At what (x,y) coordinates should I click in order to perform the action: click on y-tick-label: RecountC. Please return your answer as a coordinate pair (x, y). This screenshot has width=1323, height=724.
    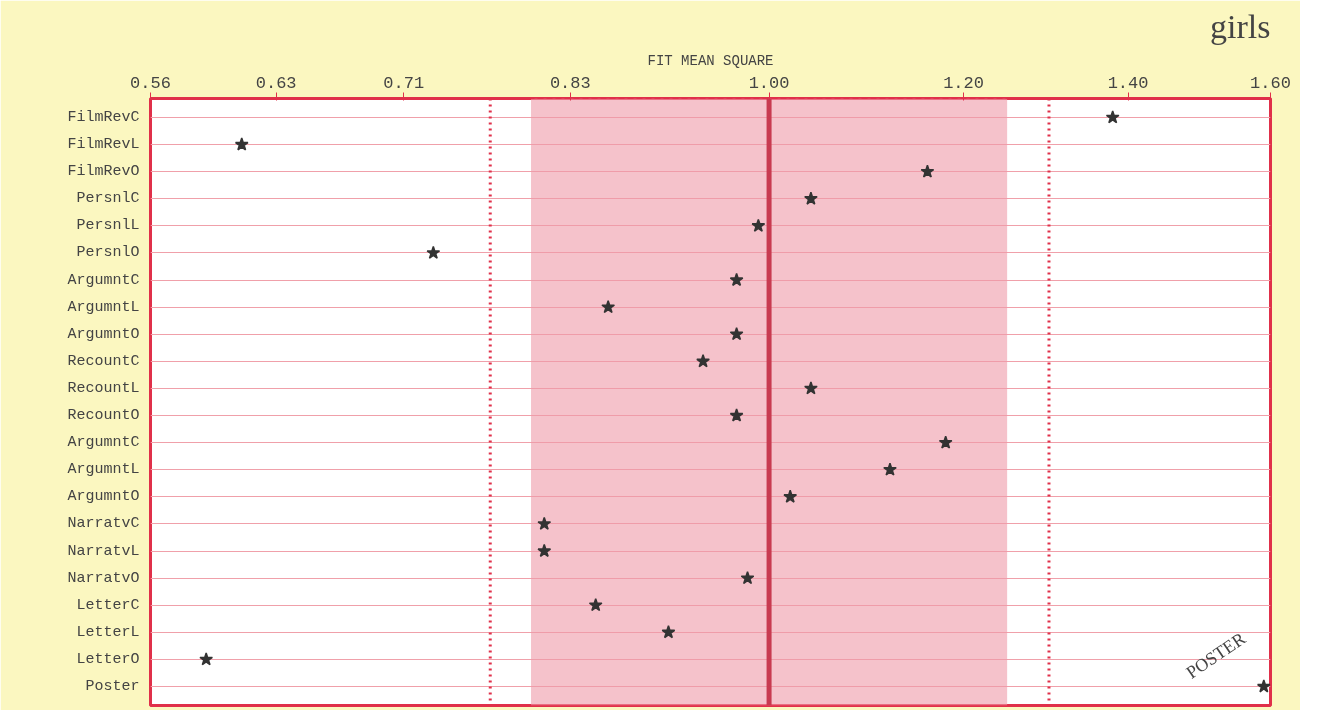
    Looking at the image, I should click on (103, 361).